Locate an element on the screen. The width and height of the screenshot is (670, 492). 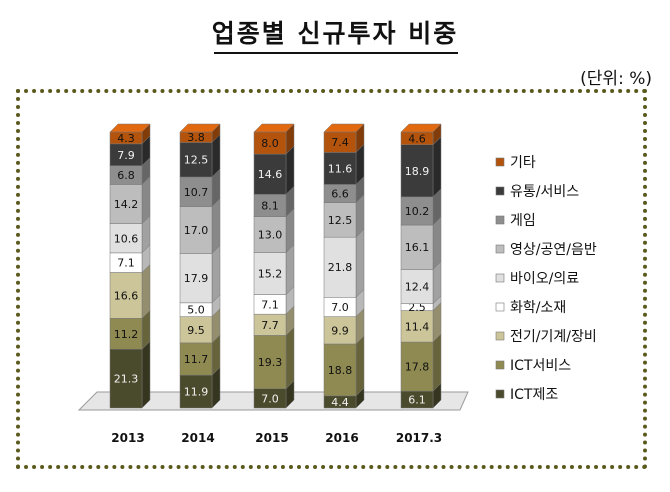
bar-value-label: 11.7 is located at coordinates (196, 359).